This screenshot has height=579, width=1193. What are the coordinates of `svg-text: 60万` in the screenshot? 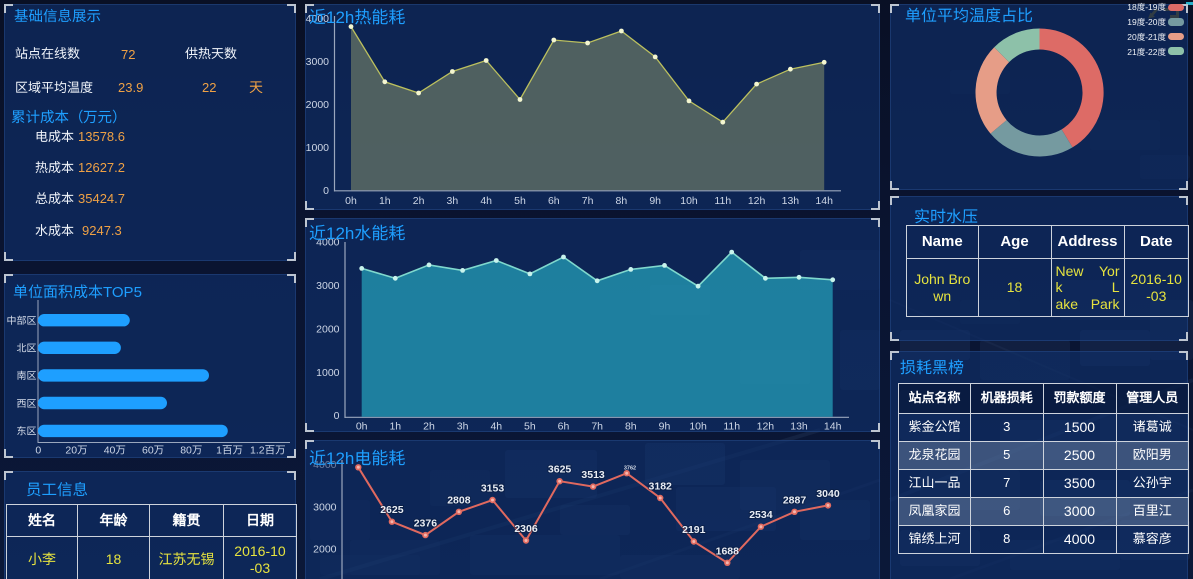 It's located at (153, 451).